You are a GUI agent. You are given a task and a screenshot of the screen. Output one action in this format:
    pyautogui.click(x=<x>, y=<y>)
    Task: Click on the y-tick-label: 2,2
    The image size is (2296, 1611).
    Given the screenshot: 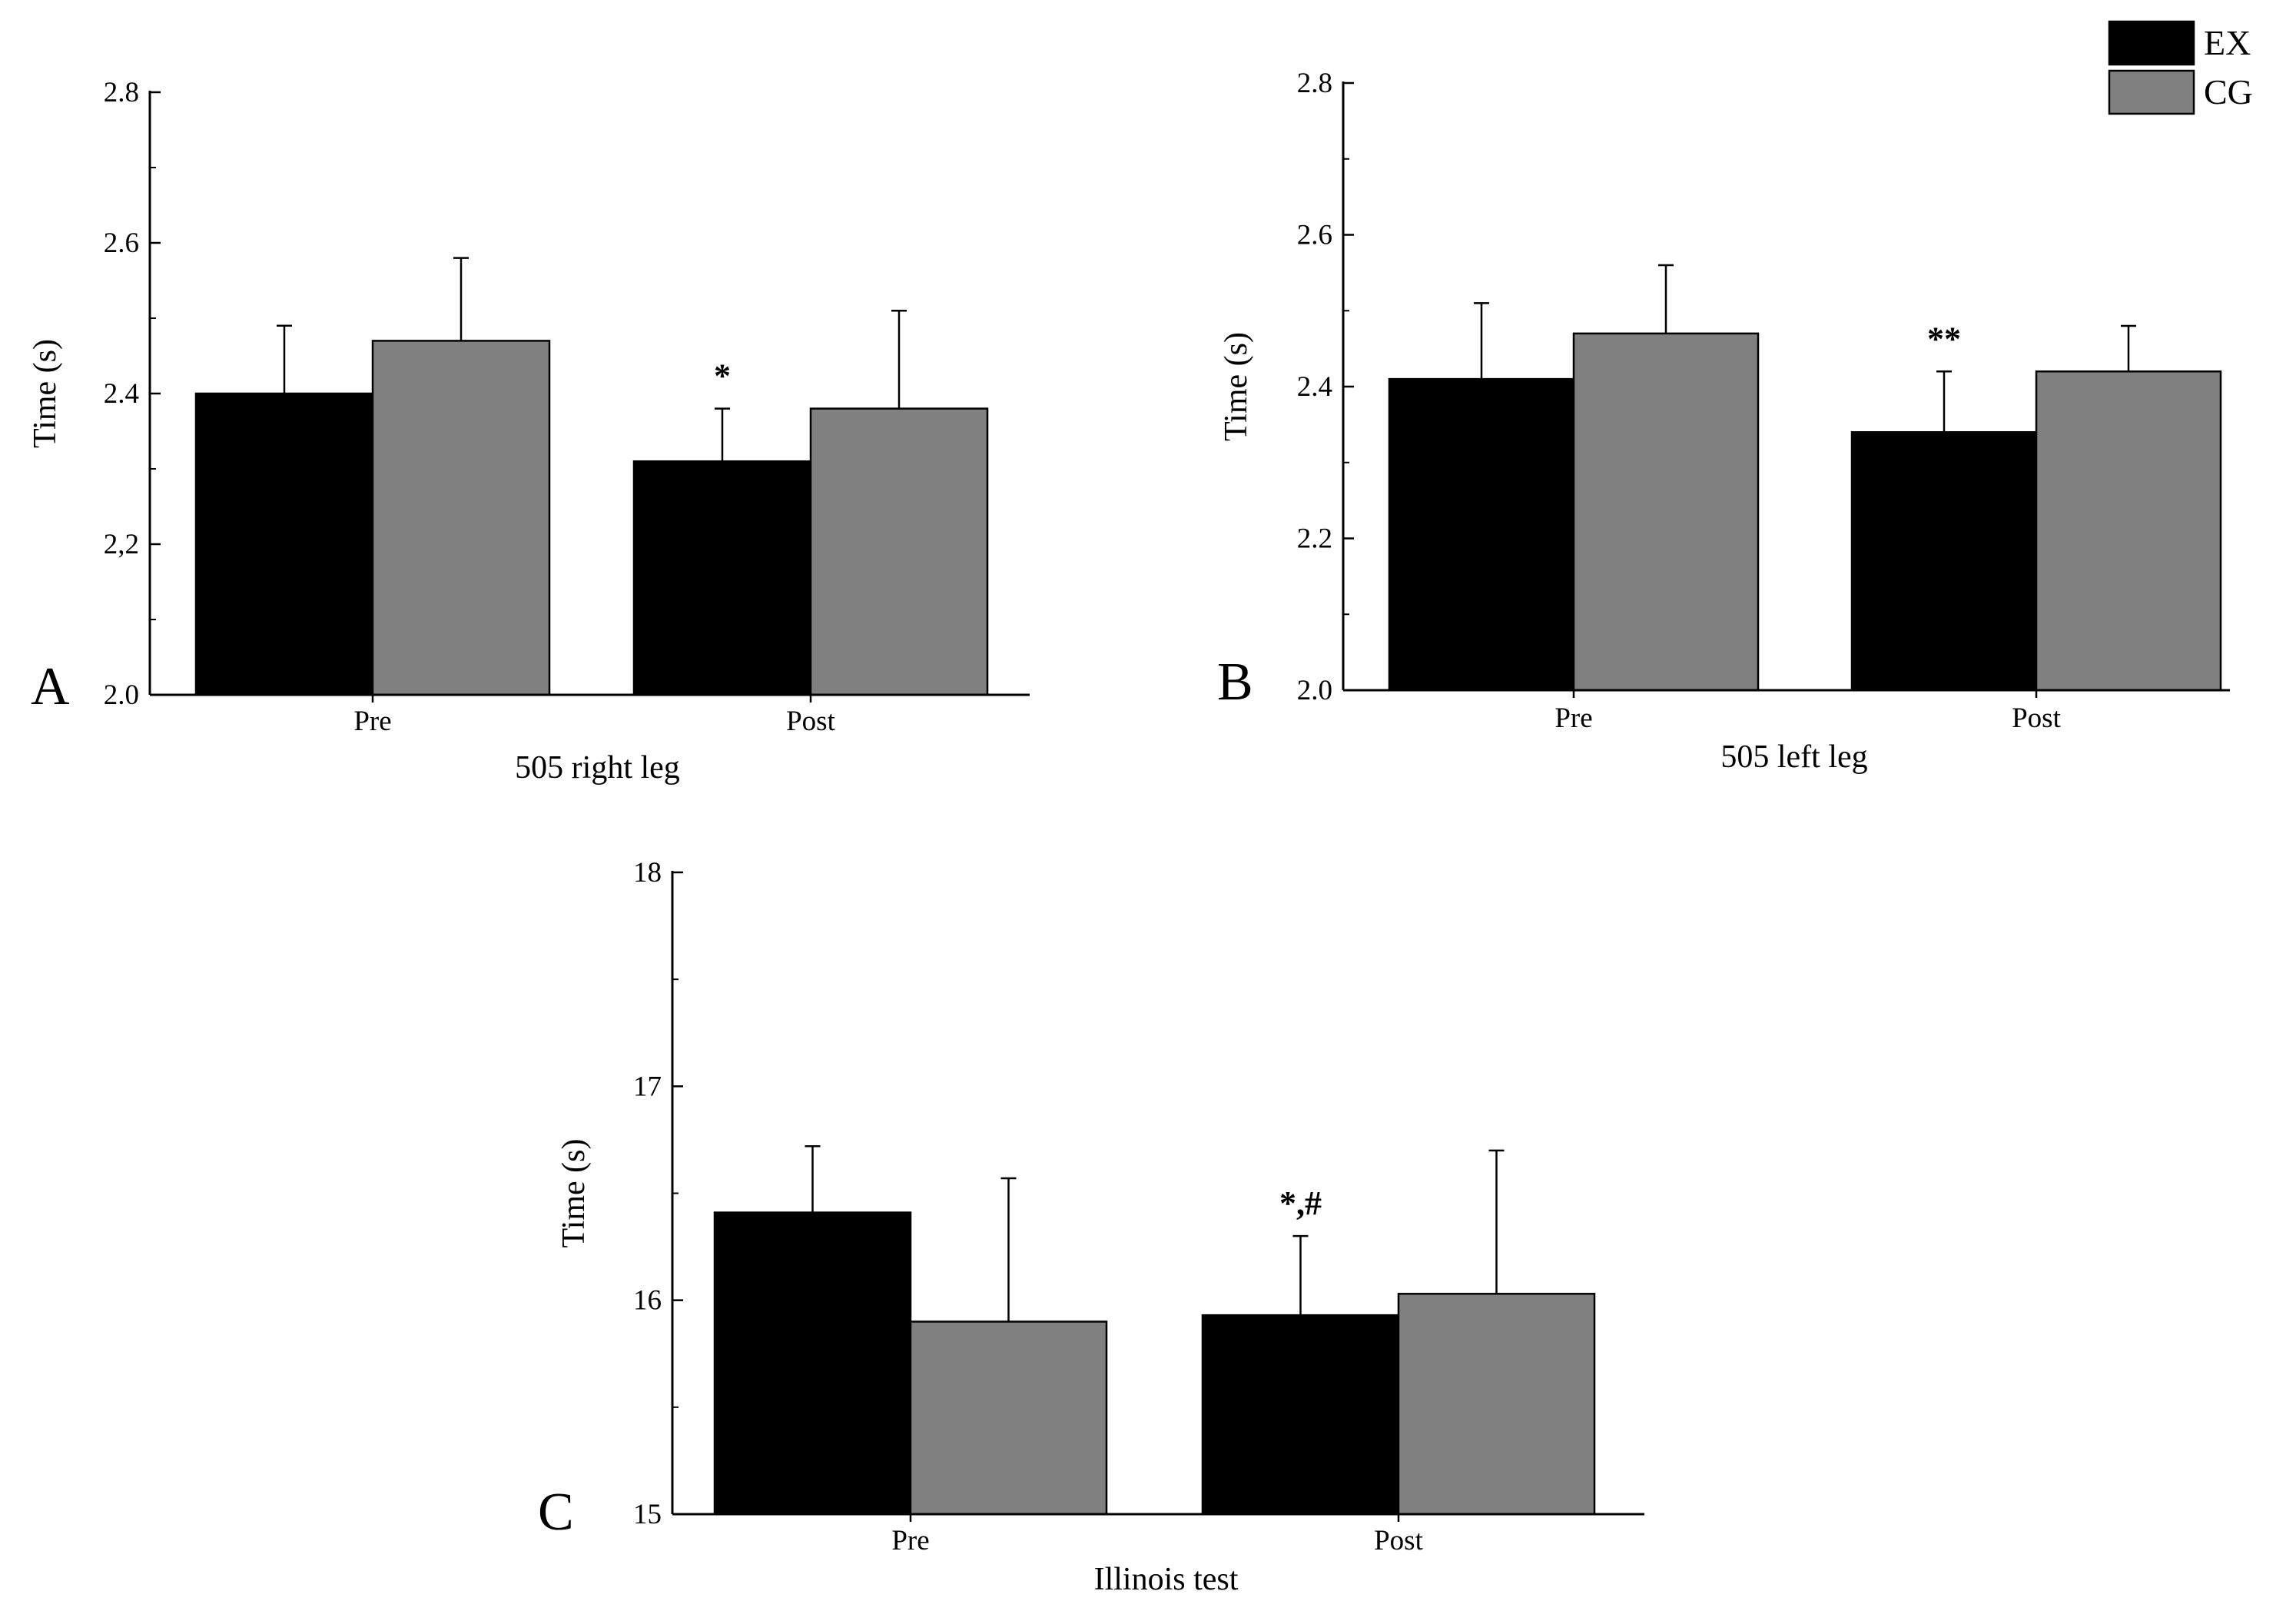 What is the action you would take?
    pyautogui.click(x=122, y=544)
    